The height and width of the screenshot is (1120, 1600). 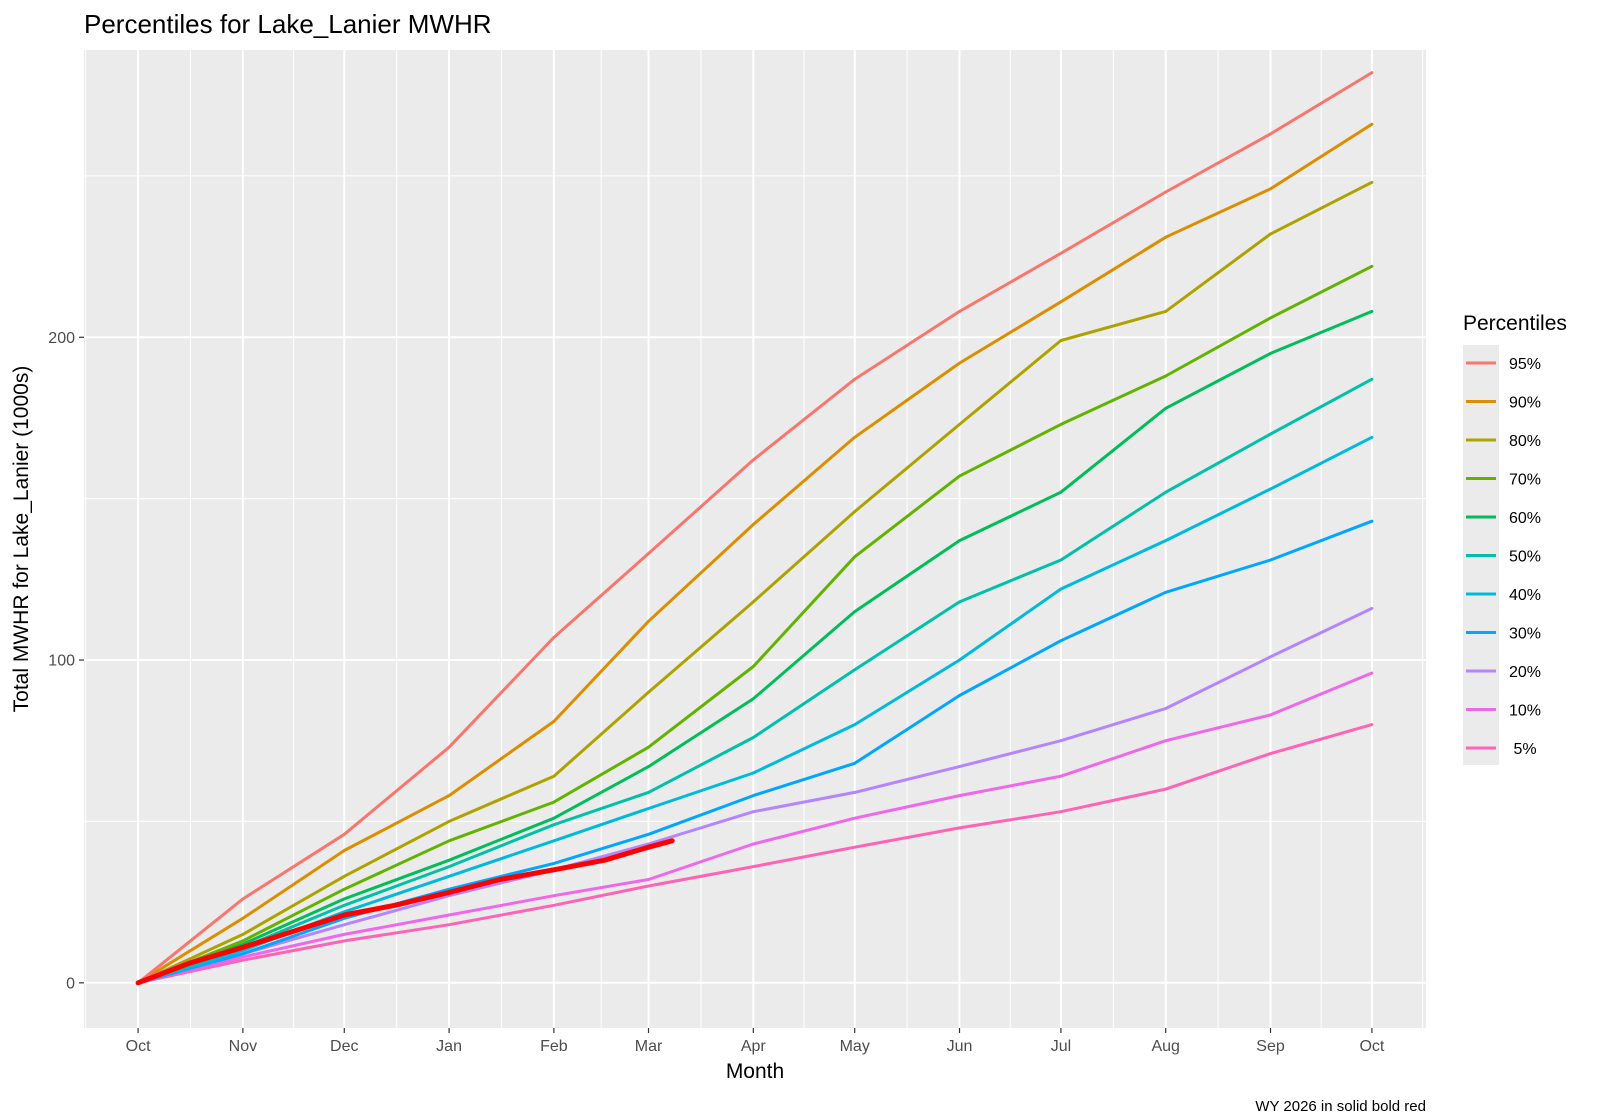 I want to click on current-year-line, so click(x=405, y=912).